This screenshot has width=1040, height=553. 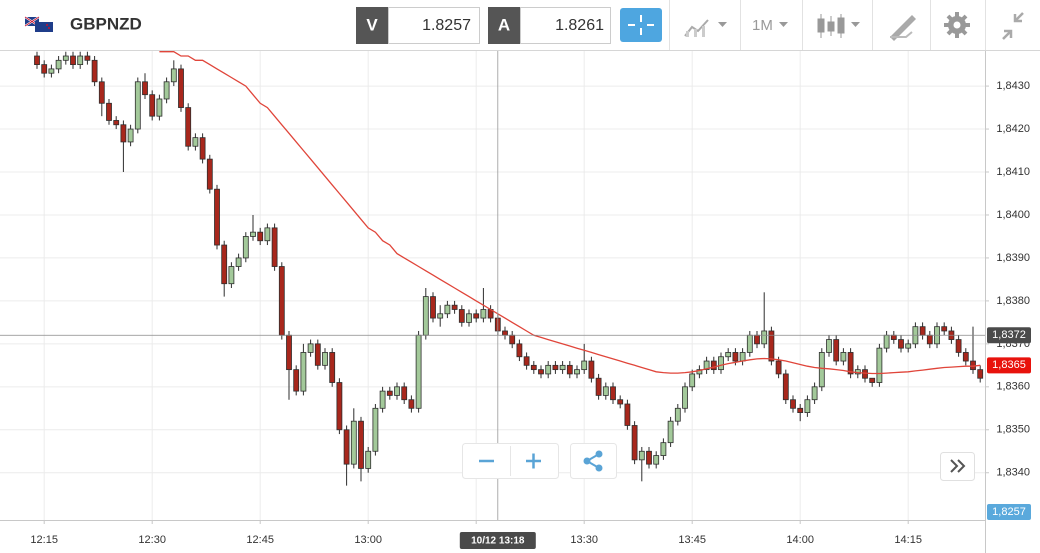 What do you see at coordinates (106, 23) in the screenshot?
I see `symbol: GBPNZD` at bounding box center [106, 23].